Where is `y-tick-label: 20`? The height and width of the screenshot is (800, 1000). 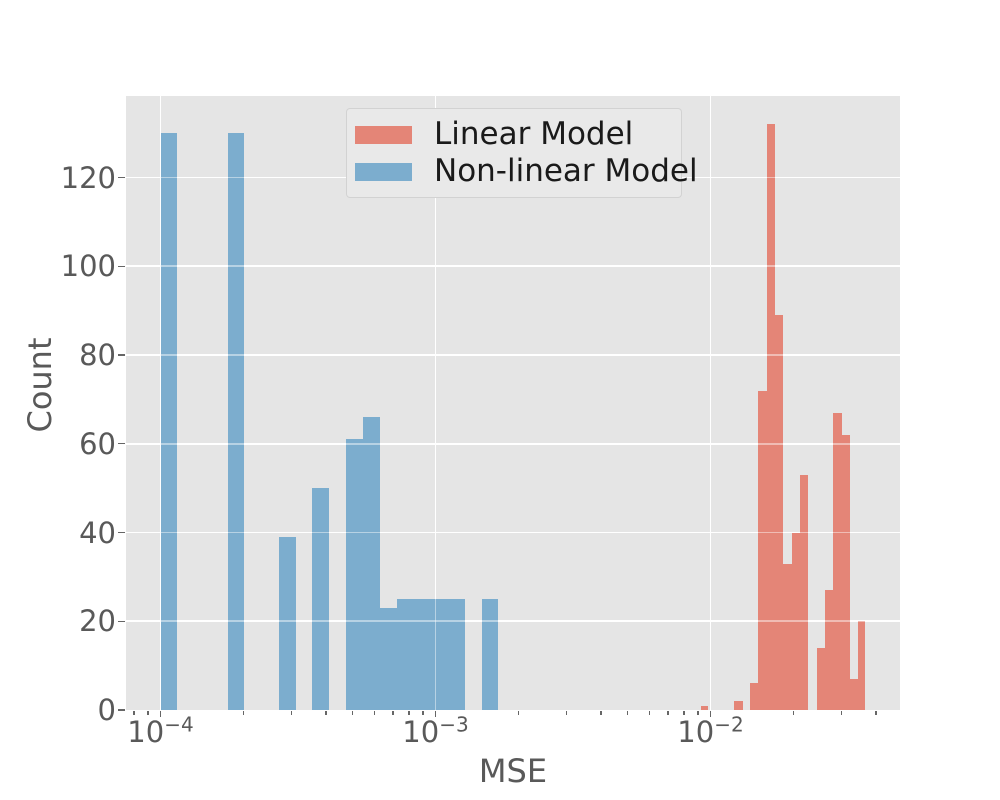
y-tick-label: 20 is located at coordinates (97, 621).